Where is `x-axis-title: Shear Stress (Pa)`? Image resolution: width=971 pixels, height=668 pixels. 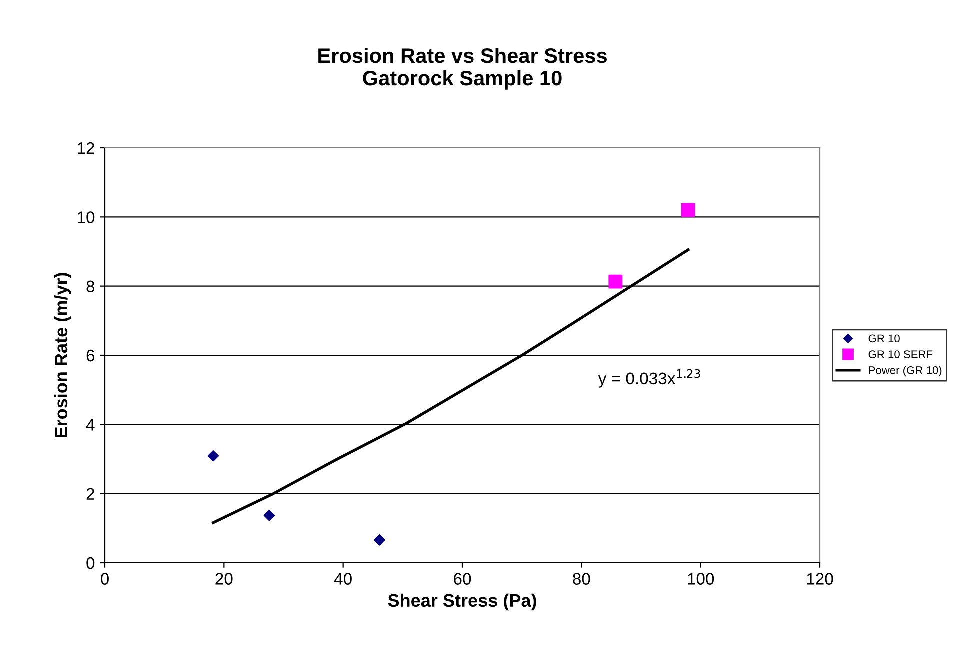 x-axis-title: Shear Stress (Pa) is located at coordinates (462, 602).